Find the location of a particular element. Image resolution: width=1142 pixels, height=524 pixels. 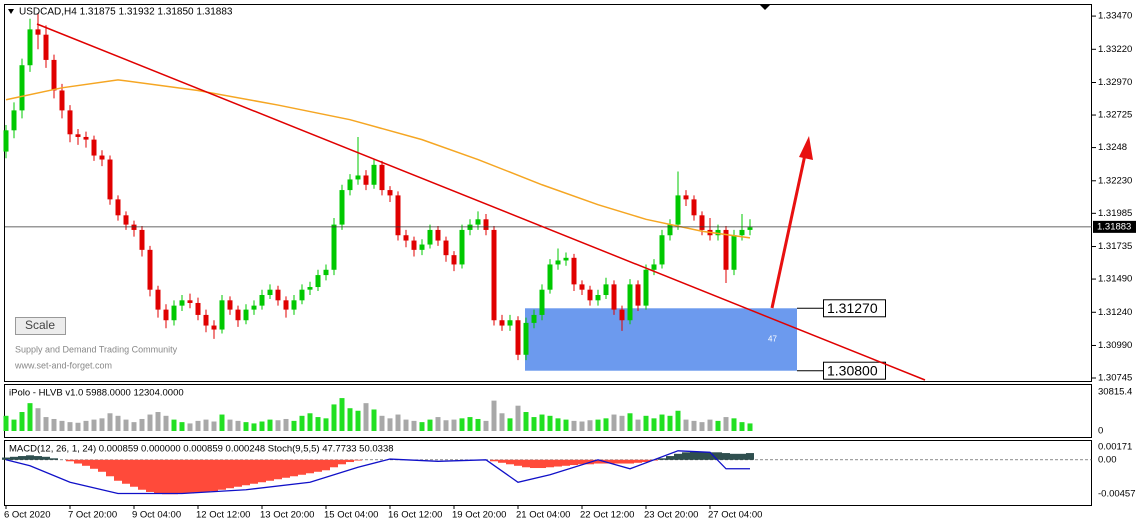

shift-marker is located at coordinates (765, 7).